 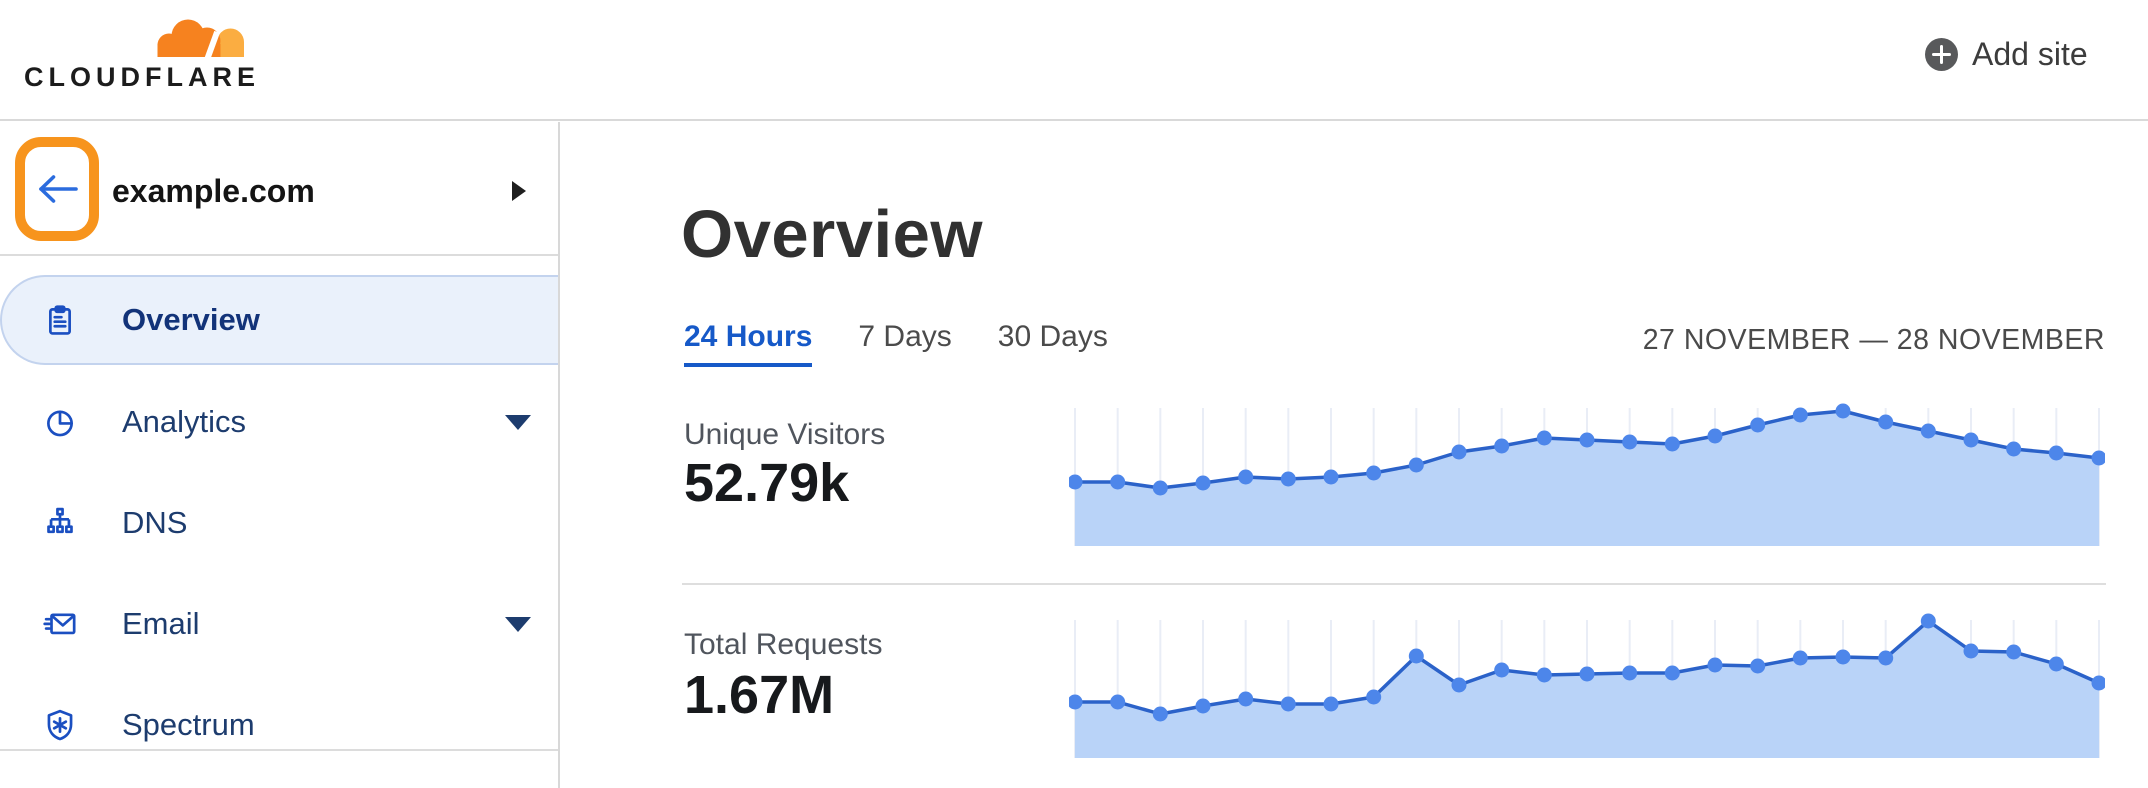 I want to click on tab-7-days: 7 Days, so click(x=905, y=336).